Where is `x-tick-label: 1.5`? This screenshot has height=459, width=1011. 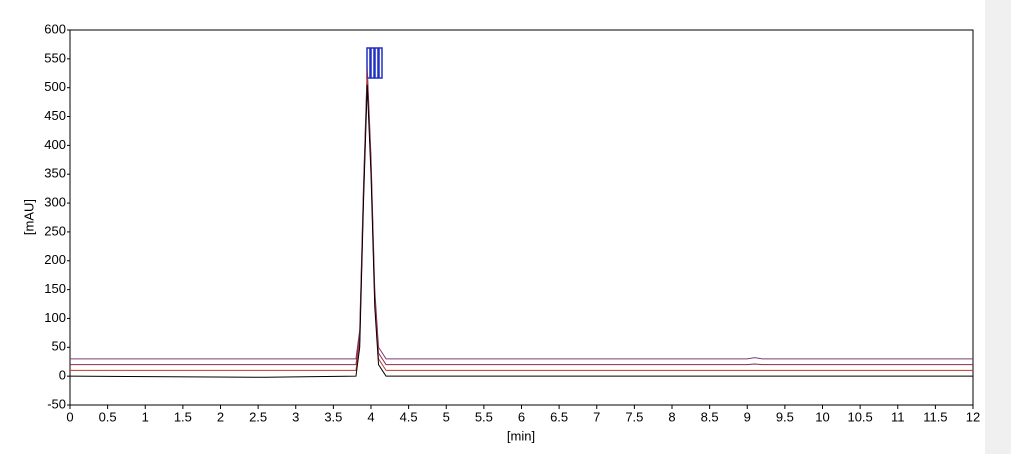
x-tick-label: 1.5 is located at coordinates (183, 416).